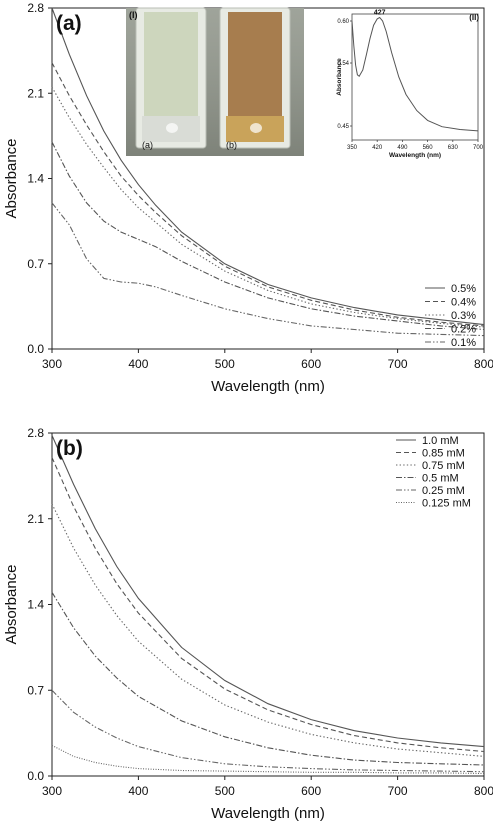 The image size is (493, 826). Describe the element at coordinates (402, 148) in the screenshot. I see `inset-x-tick-label: 490` at that location.